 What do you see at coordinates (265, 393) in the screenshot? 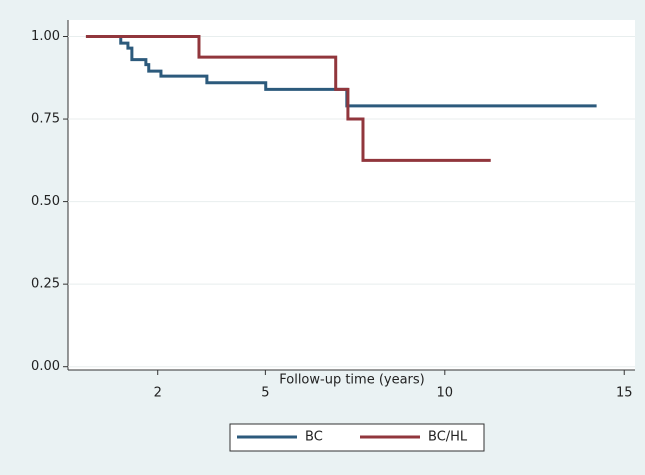
I see `x-tick-label: 5` at bounding box center [265, 393].